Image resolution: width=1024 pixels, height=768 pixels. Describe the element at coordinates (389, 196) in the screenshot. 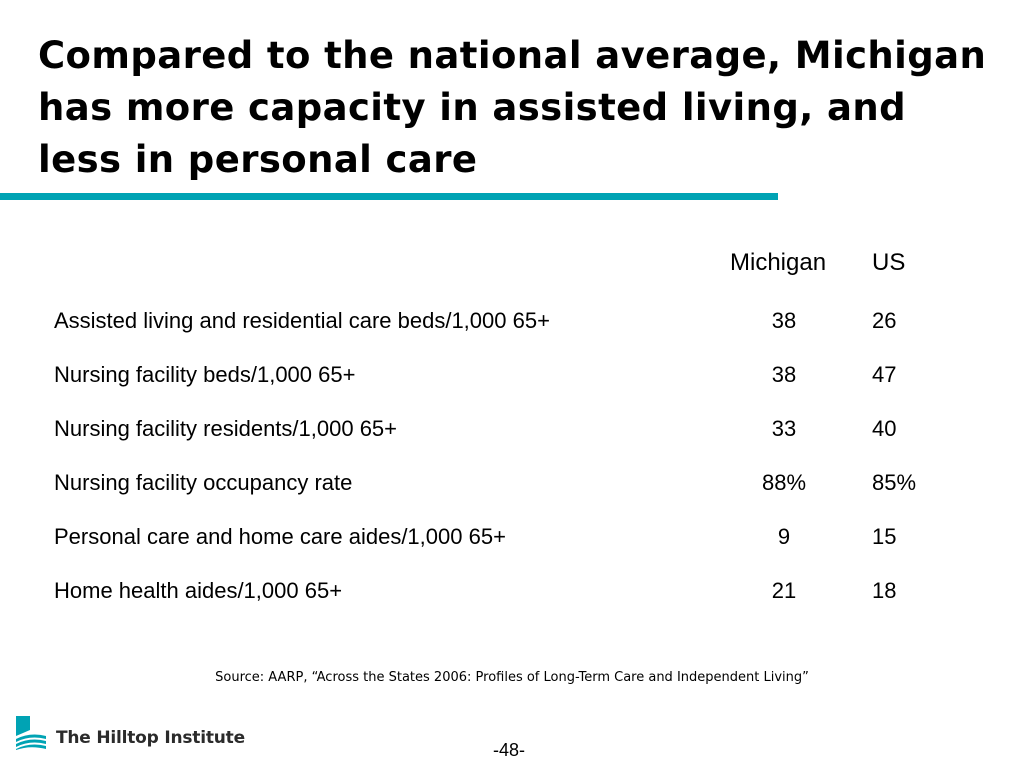

I see `title-underline` at that location.